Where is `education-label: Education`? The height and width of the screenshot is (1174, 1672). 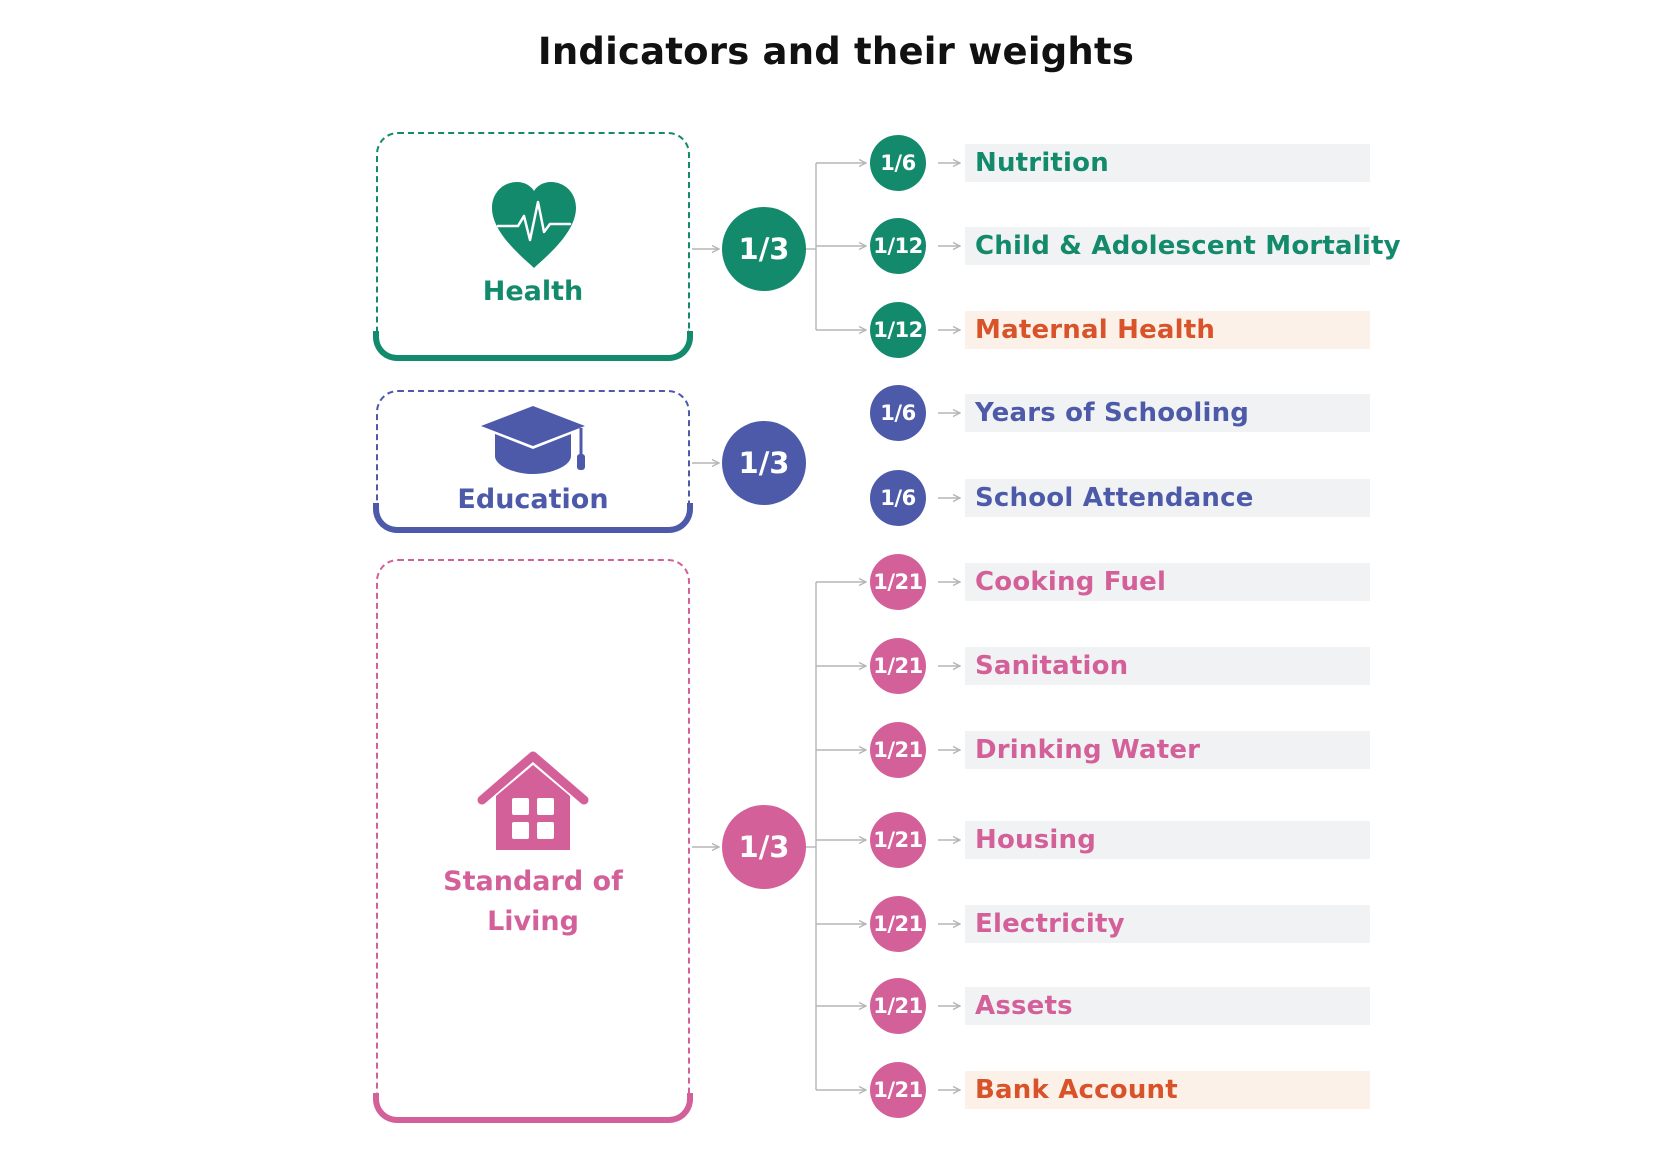
education-label: Education is located at coordinates (533, 499).